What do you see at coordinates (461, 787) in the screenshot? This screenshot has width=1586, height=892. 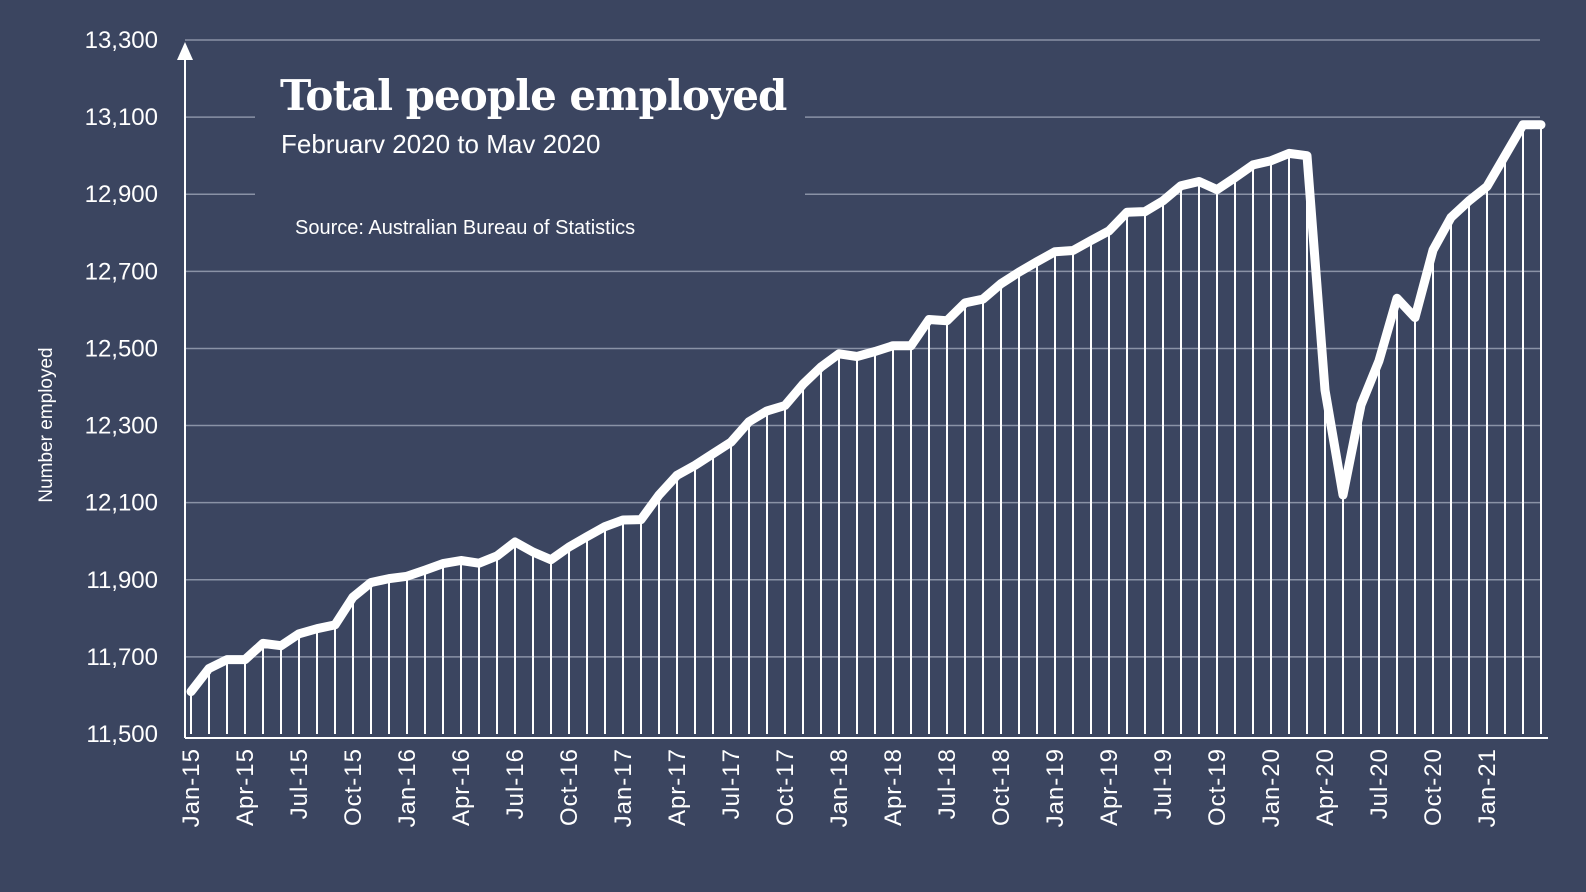 I see `x-tick-label: Apr-16` at bounding box center [461, 787].